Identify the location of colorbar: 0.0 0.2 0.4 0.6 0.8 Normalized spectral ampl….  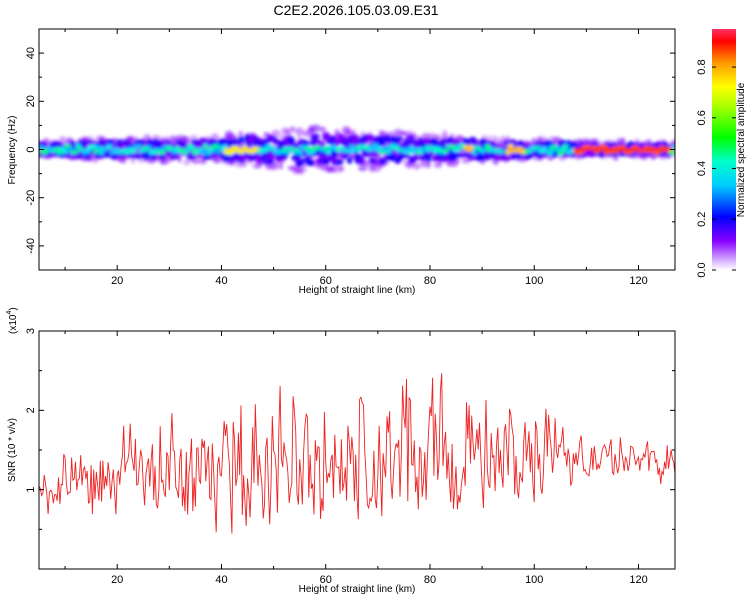
(721, 153).